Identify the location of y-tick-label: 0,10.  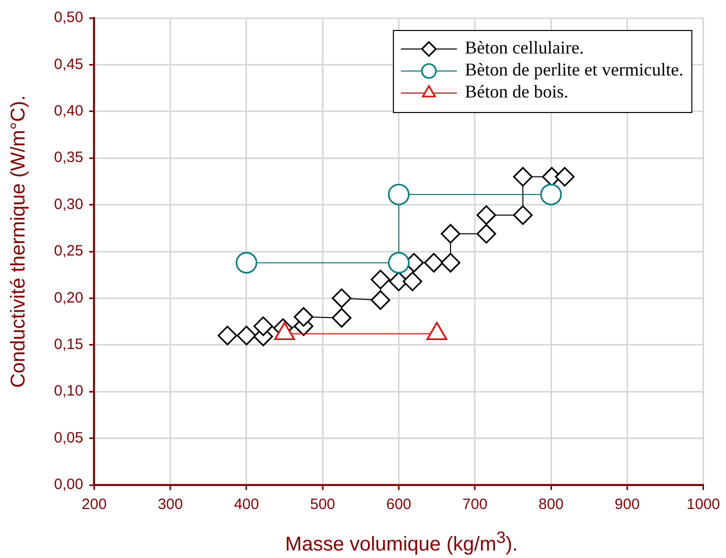
(69, 391).